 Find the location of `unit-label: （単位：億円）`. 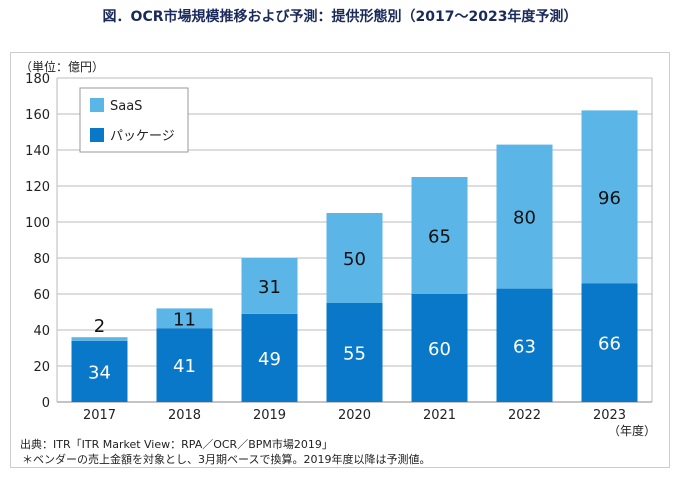

unit-label: （単位：億円） is located at coordinates (62, 67).